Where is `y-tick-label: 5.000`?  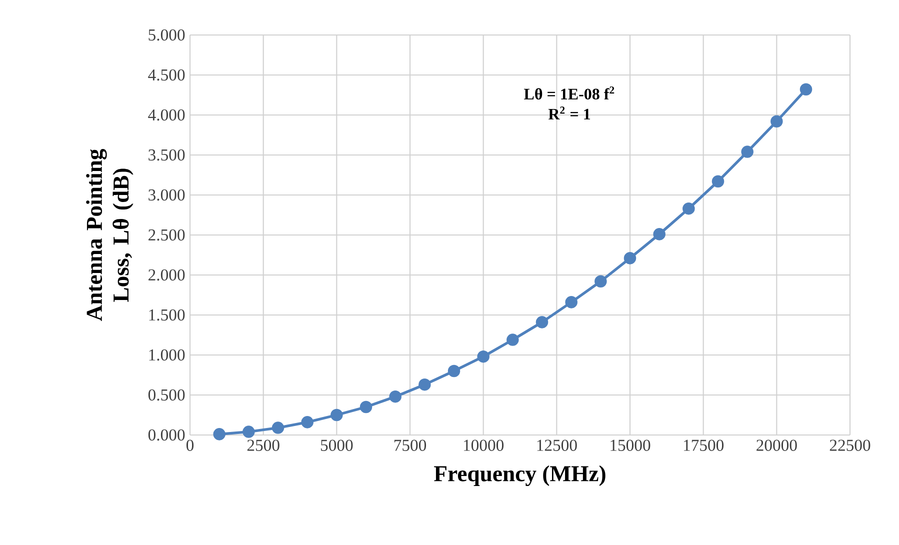 y-tick-label: 5.000 is located at coordinates (166, 35).